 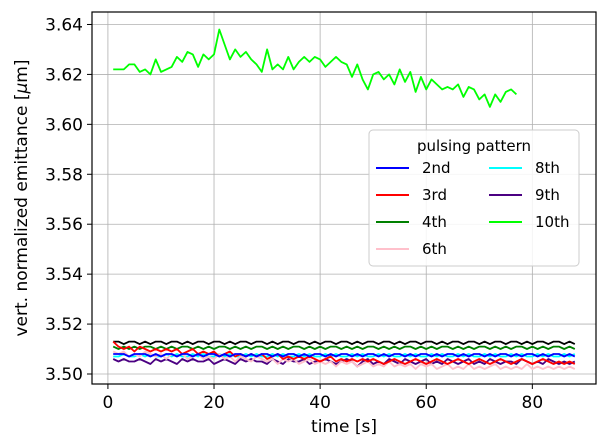 I want to click on x-tick-label: 0, so click(x=108, y=403).